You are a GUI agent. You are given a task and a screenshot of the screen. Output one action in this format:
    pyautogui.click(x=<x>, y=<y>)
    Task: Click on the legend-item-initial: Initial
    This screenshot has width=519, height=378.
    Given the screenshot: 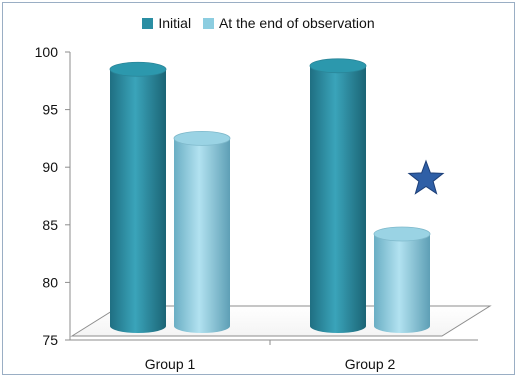 What is the action you would take?
    pyautogui.click(x=166, y=23)
    